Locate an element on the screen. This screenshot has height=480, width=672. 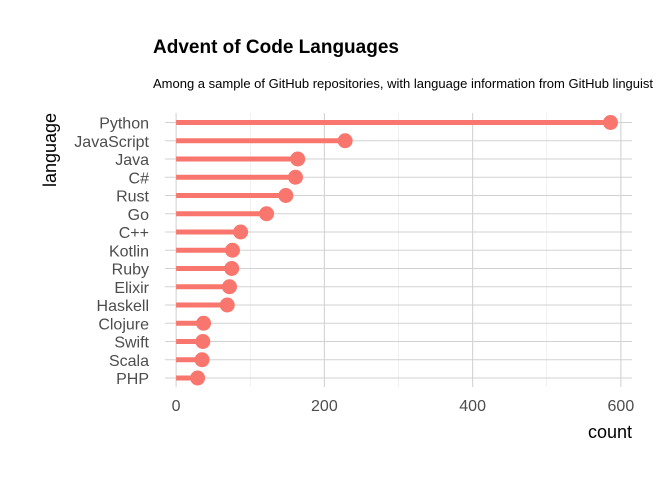
y-tick-label: Scala is located at coordinates (129, 361).